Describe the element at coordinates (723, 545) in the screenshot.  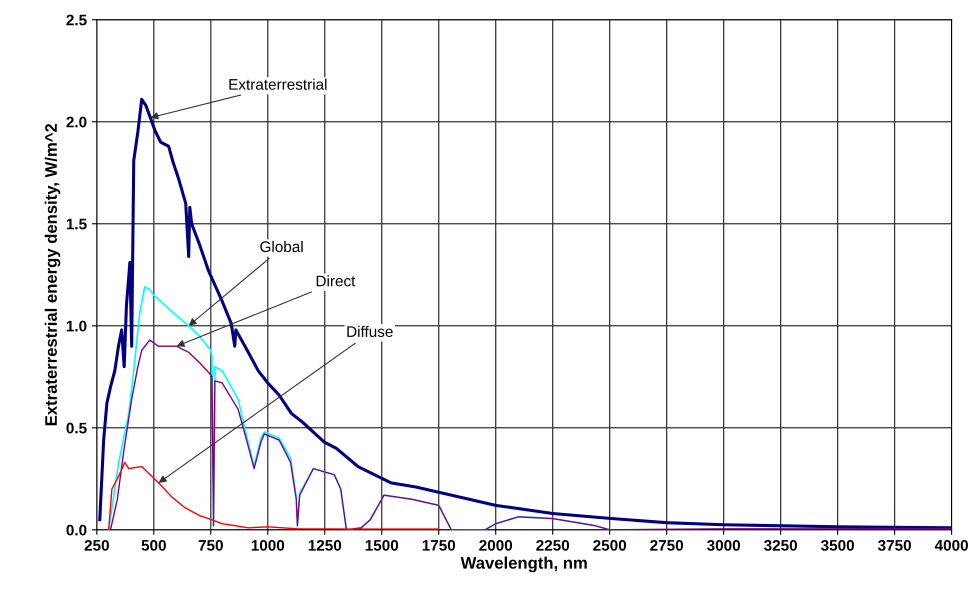
I see `x-tick-label: 3000` at that location.